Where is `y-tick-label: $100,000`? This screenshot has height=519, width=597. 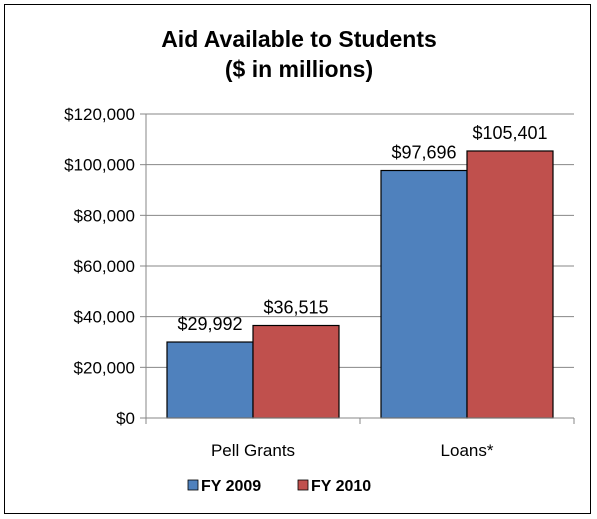 y-tick-label: $100,000 is located at coordinates (99, 165).